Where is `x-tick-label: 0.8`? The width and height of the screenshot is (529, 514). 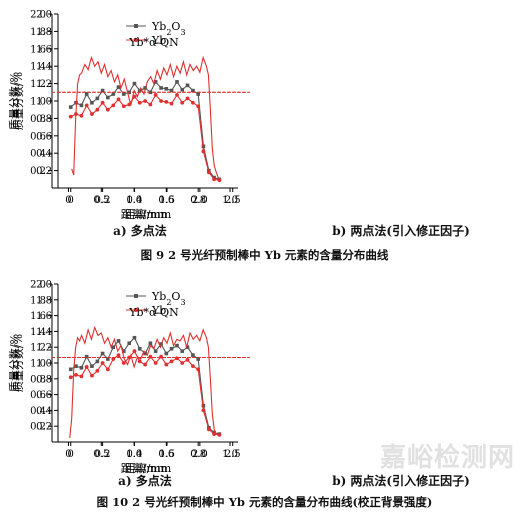 x-tick-label: 0.8 is located at coordinates (198, 454).